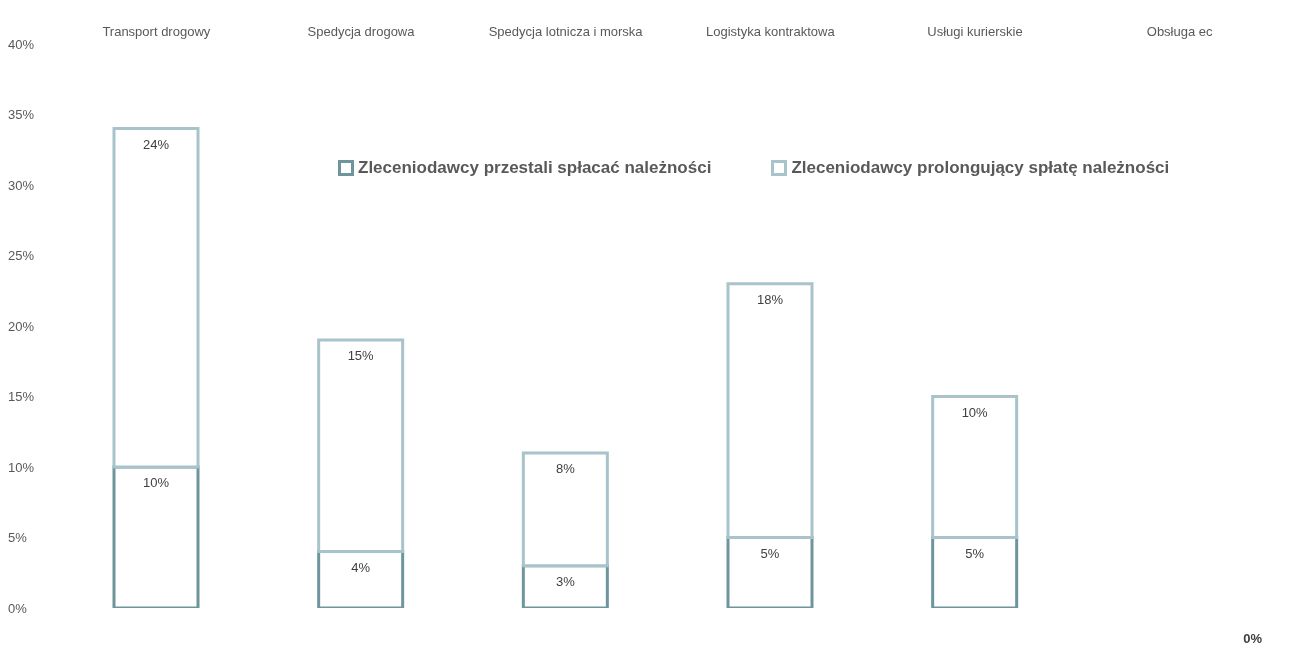 This screenshot has width=1290, height=648. Describe the element at coordinates (1252, 638) in the screenshot. I see `text: 0%` at that location.